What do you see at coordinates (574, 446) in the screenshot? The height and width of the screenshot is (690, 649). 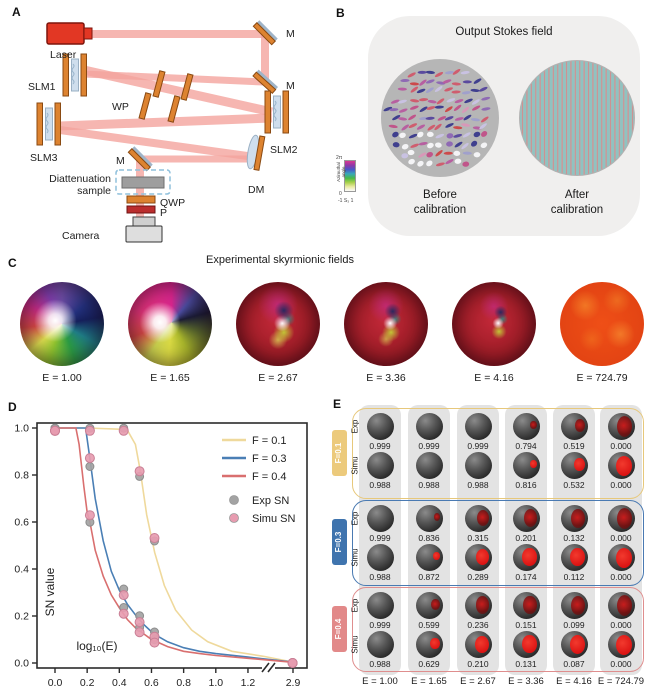 I see `sn-value: 0.519` at bounding box center [574, 446].